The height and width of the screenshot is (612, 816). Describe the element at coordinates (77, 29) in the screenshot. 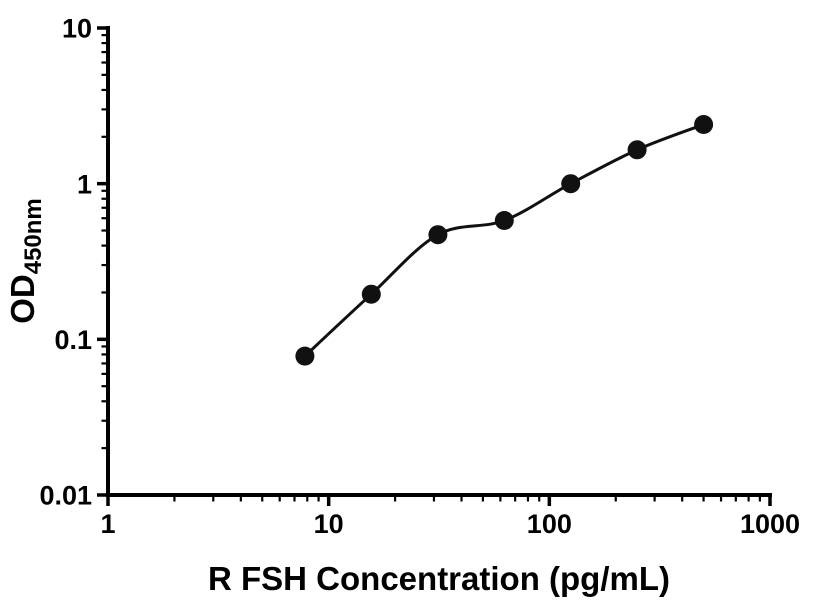

I see `y-tick-label: 10` at that location.